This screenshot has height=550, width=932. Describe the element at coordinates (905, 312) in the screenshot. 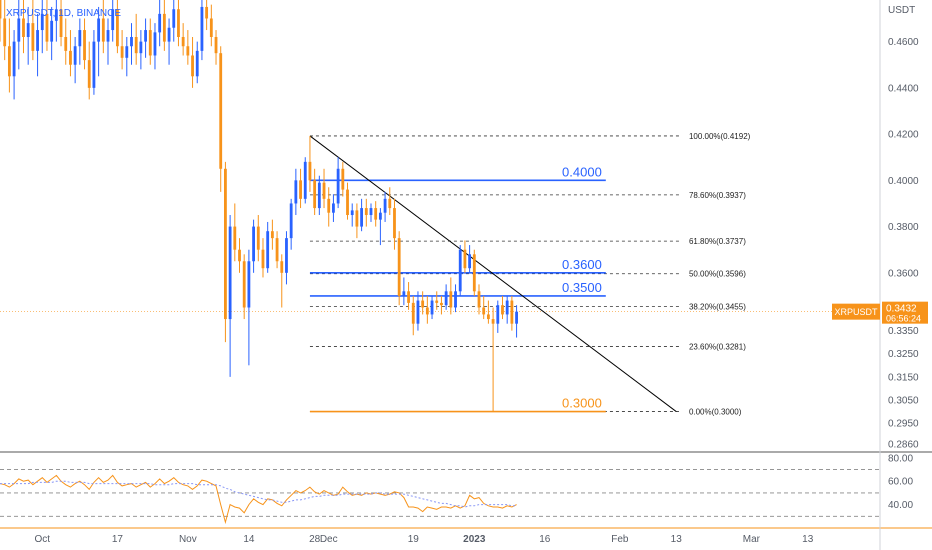

I see `price-badge` at that location.